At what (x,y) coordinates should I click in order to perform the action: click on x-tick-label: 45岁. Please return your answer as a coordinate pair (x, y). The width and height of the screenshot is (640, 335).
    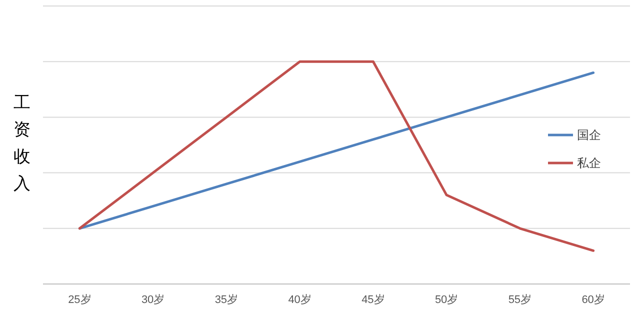
    Looking at the image, I should click on (373, 300).